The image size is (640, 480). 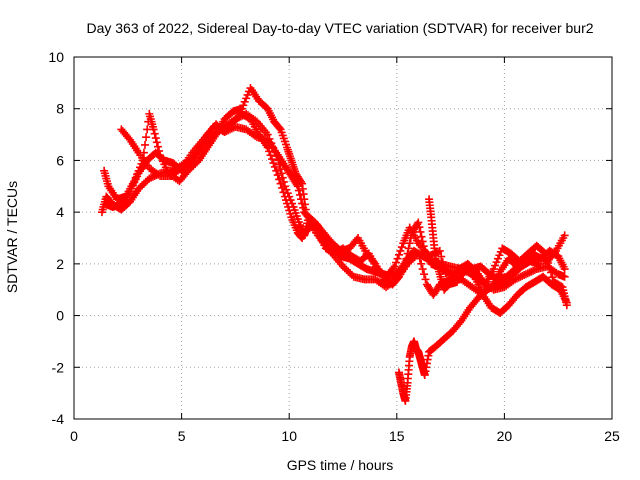 I want to click on x-tick-label: 25, so click(x=612, y=436).